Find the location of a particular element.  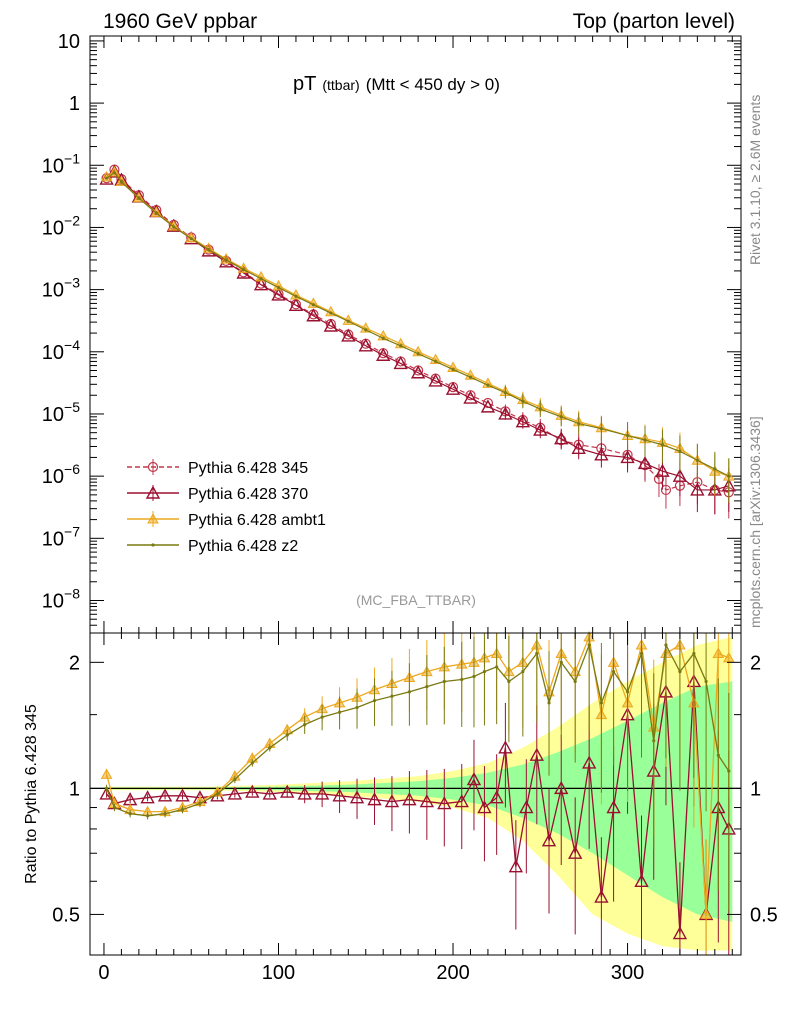

header-left: 1960 GeV ppbar is located at coordinates (180, 21).